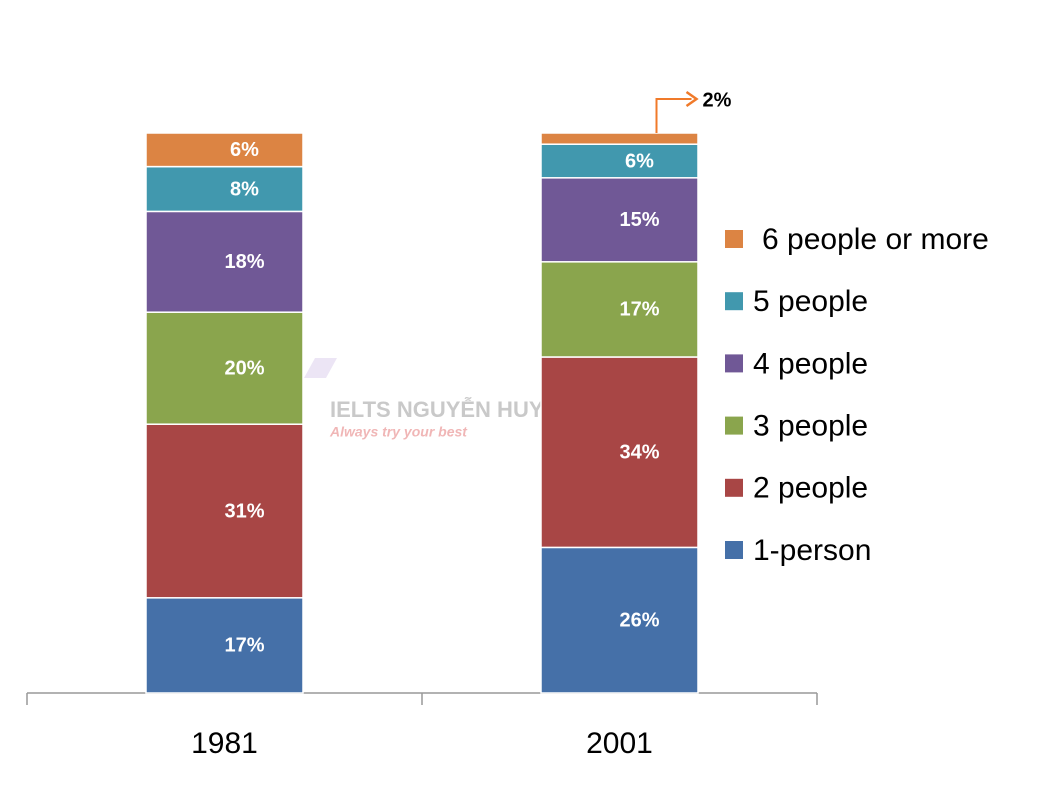 The width and height of the screenshot is (1054, 785). What do you see at coordinates (639, 452) in the screenshot?
I see `data-label: 34%` at bounding box center [639, 452].